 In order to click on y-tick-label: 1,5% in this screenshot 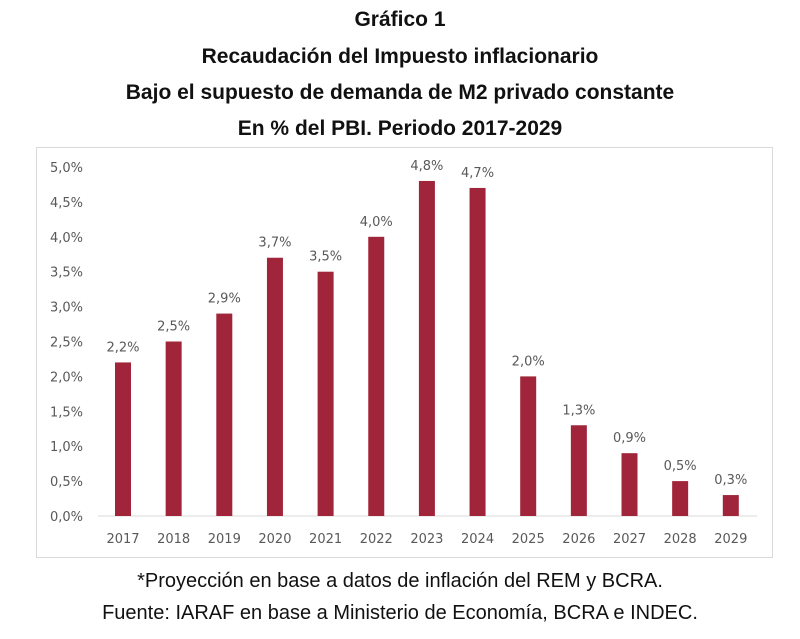, I will do `click(66, 412)`.